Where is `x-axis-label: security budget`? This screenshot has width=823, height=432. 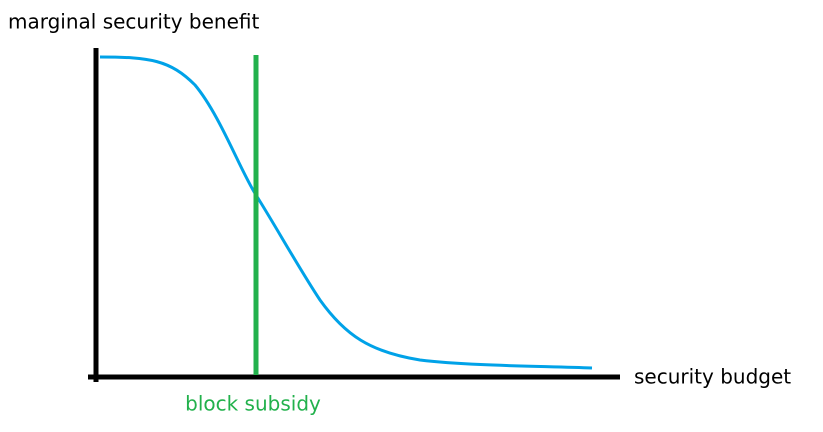 x-axis-label: security budget is located at coordinates (712, 377).